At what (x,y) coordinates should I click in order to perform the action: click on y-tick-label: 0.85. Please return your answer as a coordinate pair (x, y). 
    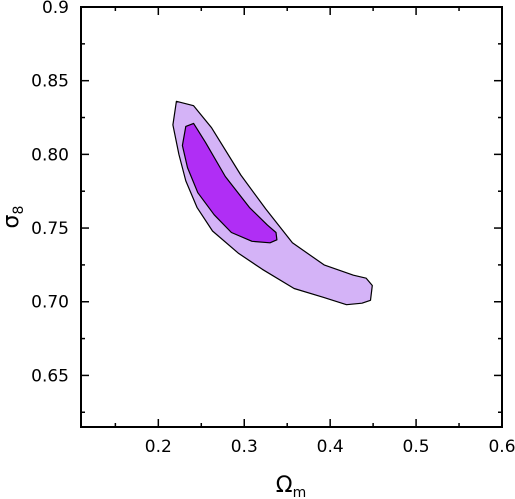
    Looking at the image, I should click on (50, 82).